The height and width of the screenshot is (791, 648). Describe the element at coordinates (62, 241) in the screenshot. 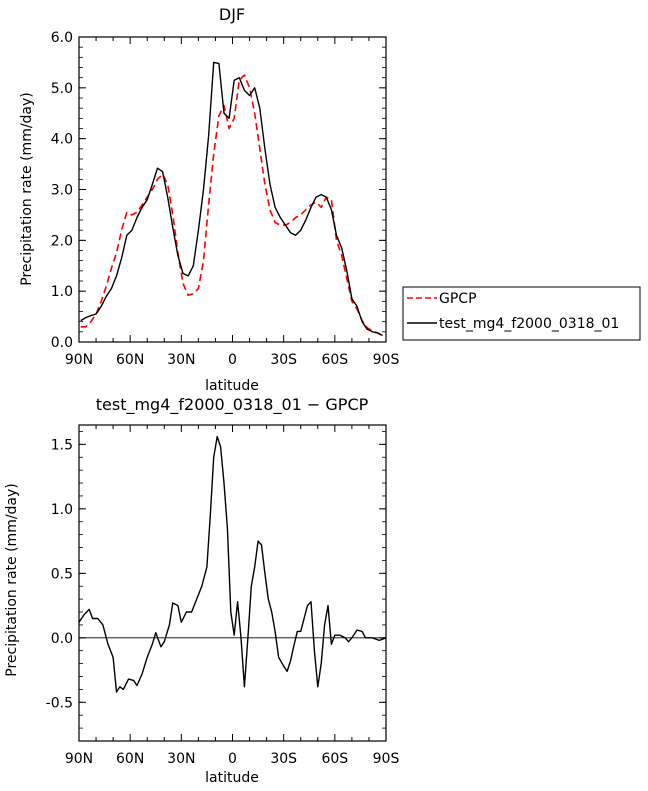

I see `top-y-tick-label: 2.0` at that location.